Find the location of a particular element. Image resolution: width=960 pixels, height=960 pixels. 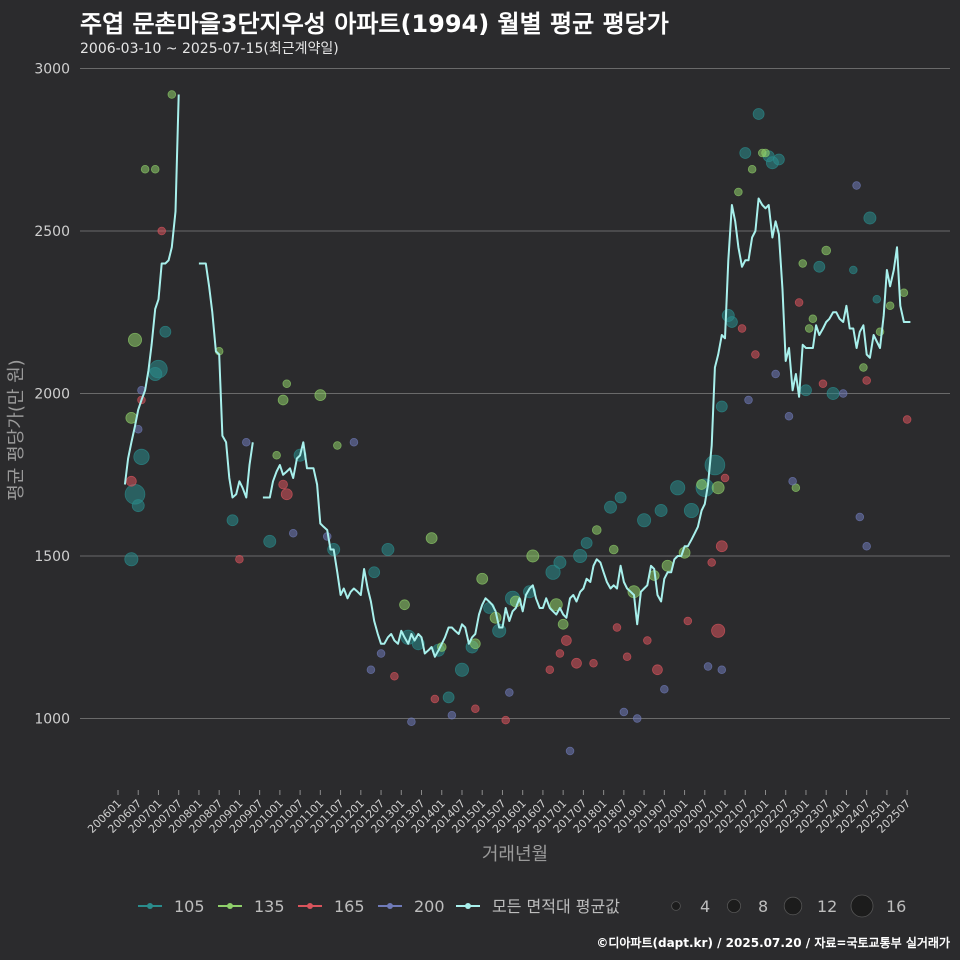

legend: 105 135 165 200 모든 면적대 평균값 4 8 12 16 is located at coordinates (522, 906).